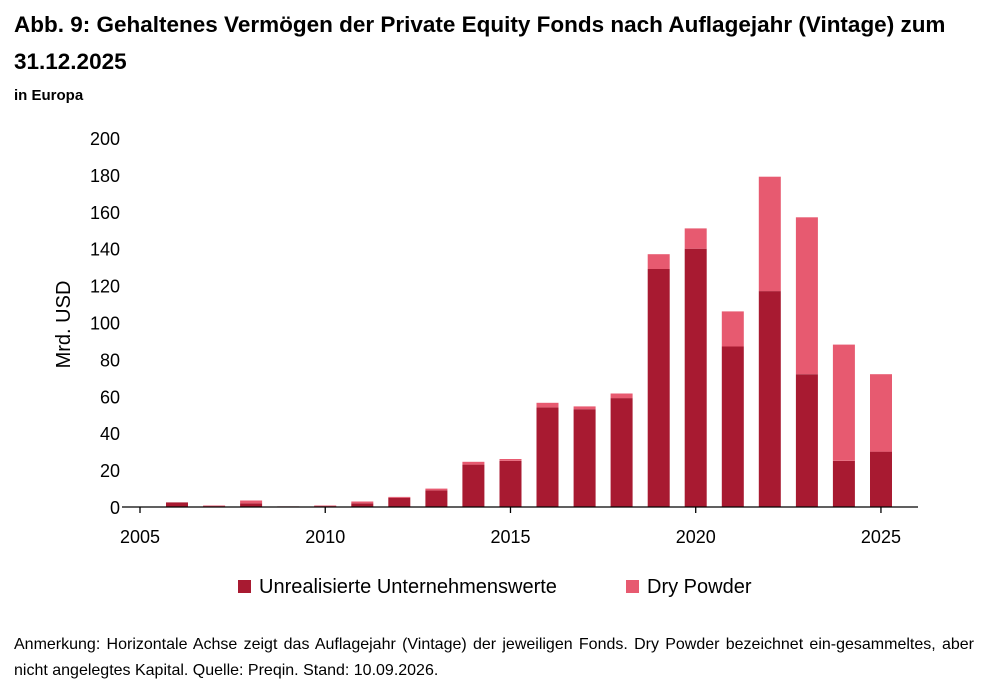 Image resolution: width=987 pixels, height=696 pixels. What do you see at coordinates (510, 483) in the screenshot?
I see `bar-unrealized-2015` at bounding box center [510, 483].